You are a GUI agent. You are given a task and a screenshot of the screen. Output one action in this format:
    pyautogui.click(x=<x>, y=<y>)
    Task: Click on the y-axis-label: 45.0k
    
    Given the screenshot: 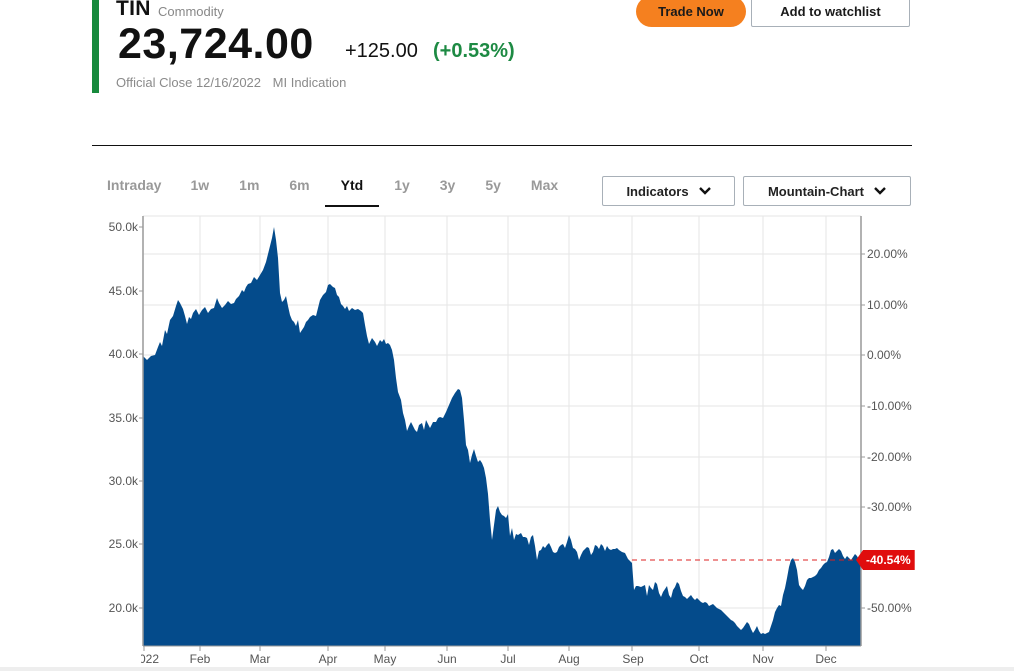 What is the action you would take?
    pyautogui.click(x=123, y=291)
    